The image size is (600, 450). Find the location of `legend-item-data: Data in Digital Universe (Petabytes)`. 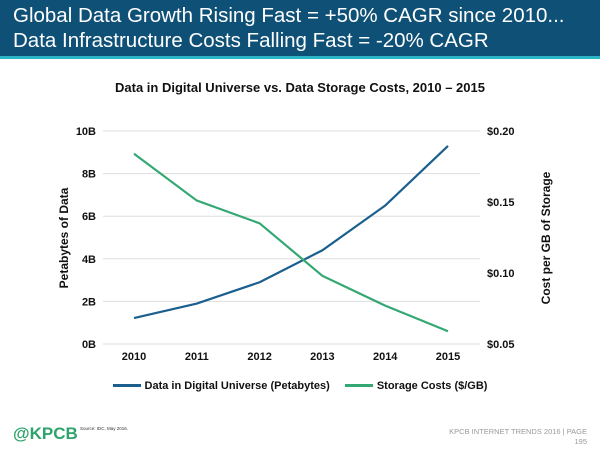

legend-item-data: Data in Digital Universe (Petabytes) is located at coordinates (221, 385).